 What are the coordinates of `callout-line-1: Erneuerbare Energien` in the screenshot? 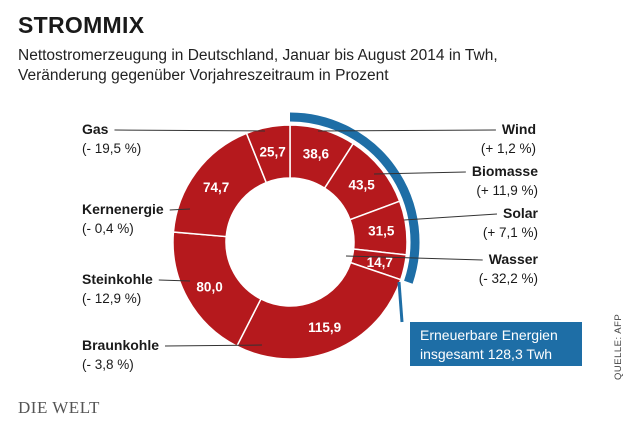 It's located at (489, 335).